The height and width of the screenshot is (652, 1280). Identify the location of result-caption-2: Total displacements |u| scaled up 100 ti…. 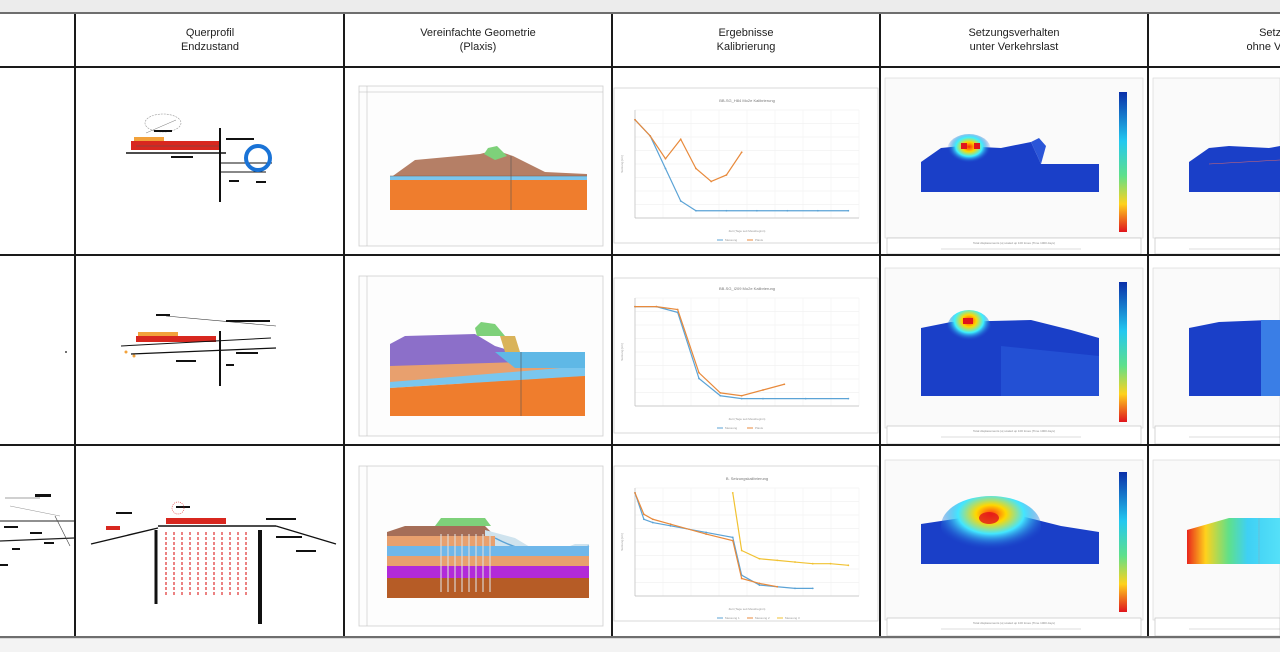
(1014, 431).